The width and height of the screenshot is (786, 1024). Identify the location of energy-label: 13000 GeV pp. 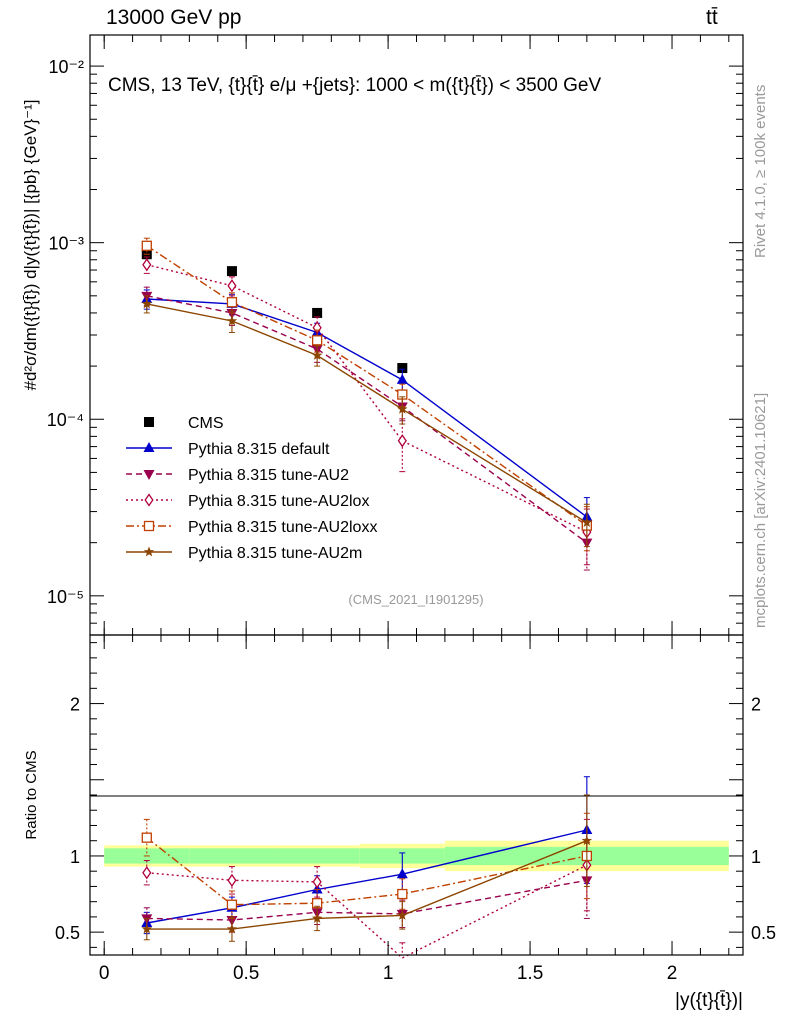
(174, 17).